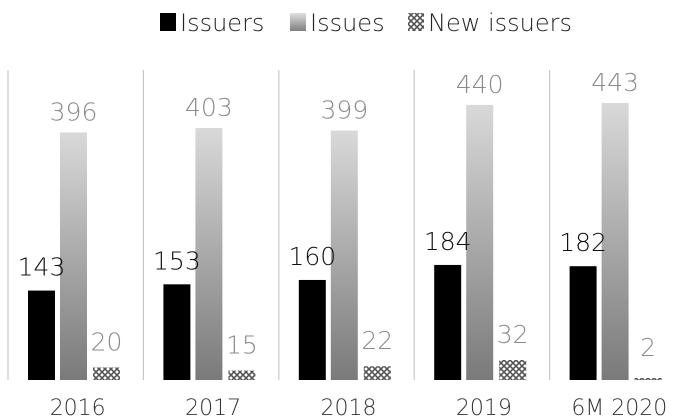 The width and height of the screenshot is (677, 419). What do you see at coordinates (448, 241) in the screenshot?
I see `value-label-issuers: 184` at bounding box center [448, 241].